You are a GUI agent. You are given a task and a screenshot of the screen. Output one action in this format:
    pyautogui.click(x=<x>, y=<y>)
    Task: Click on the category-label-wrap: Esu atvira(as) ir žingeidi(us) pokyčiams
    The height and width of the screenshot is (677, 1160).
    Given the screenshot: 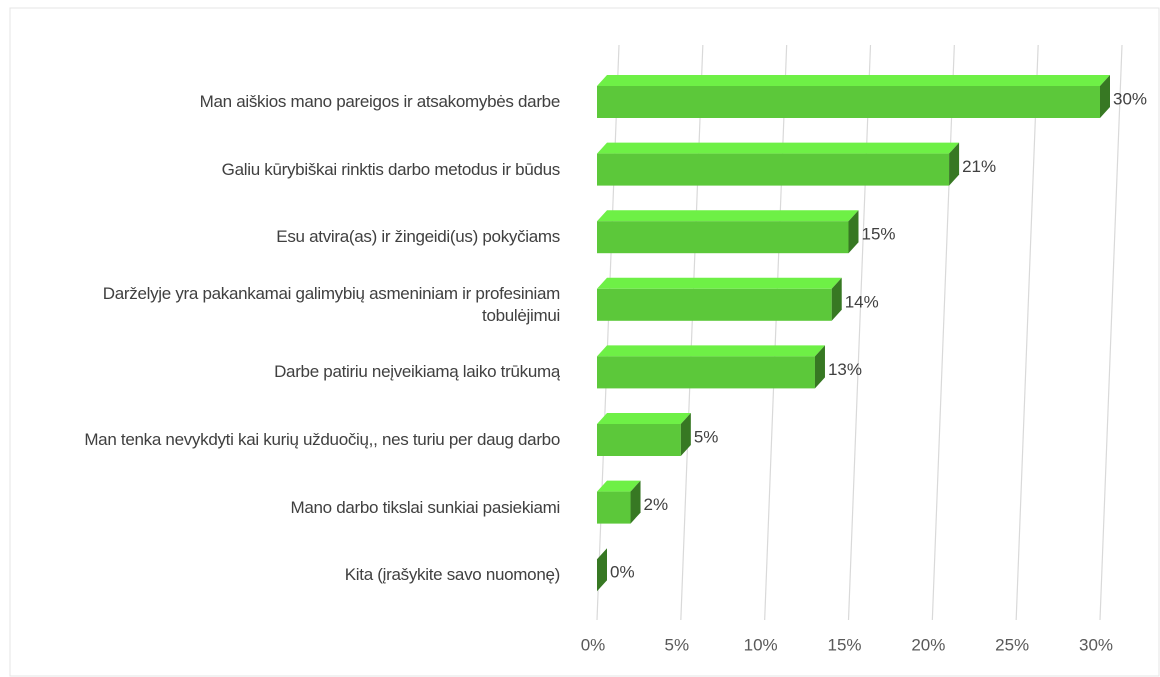 What is the action you would take?
    pyautogui.click(x=315, y=237)
    